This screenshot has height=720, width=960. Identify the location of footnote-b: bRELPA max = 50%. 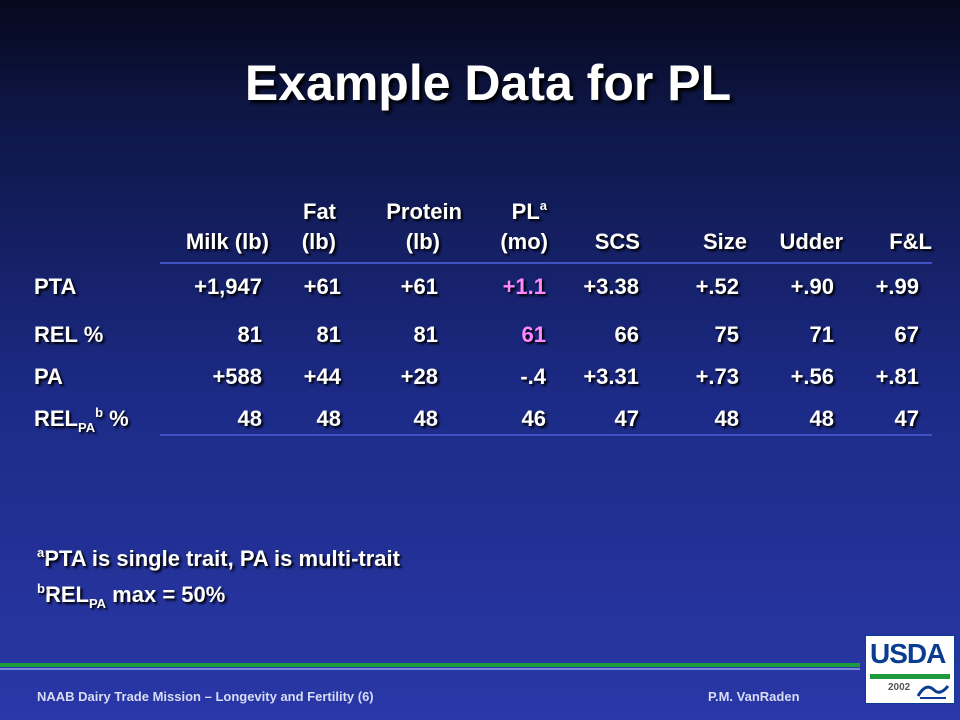
(131, 596).